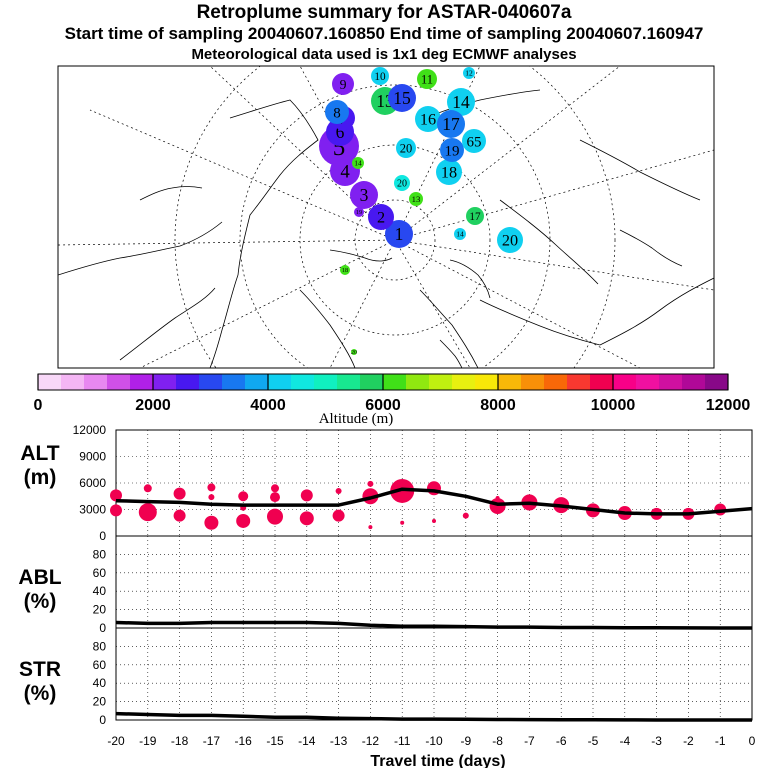 Image resolution: width=768 pixels, height=768 pixels. What do you see at coordinates (100, 702) in the screenshot?
I see `y-tick-label: 20` at bounding box center [100, 702].